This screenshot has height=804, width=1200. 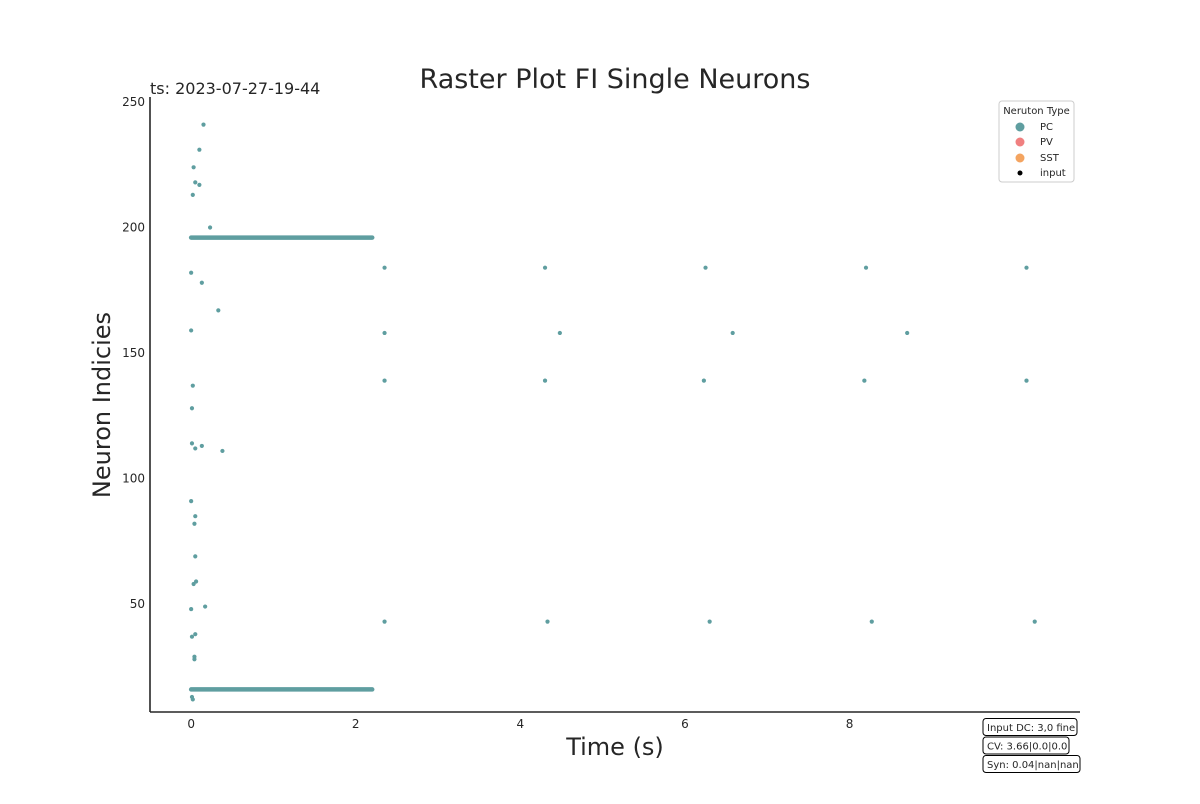 What do you see at coordinates (521, 724) in the screenshot?
I see `x-tick-label: 4` at bounding box center [521, 724].